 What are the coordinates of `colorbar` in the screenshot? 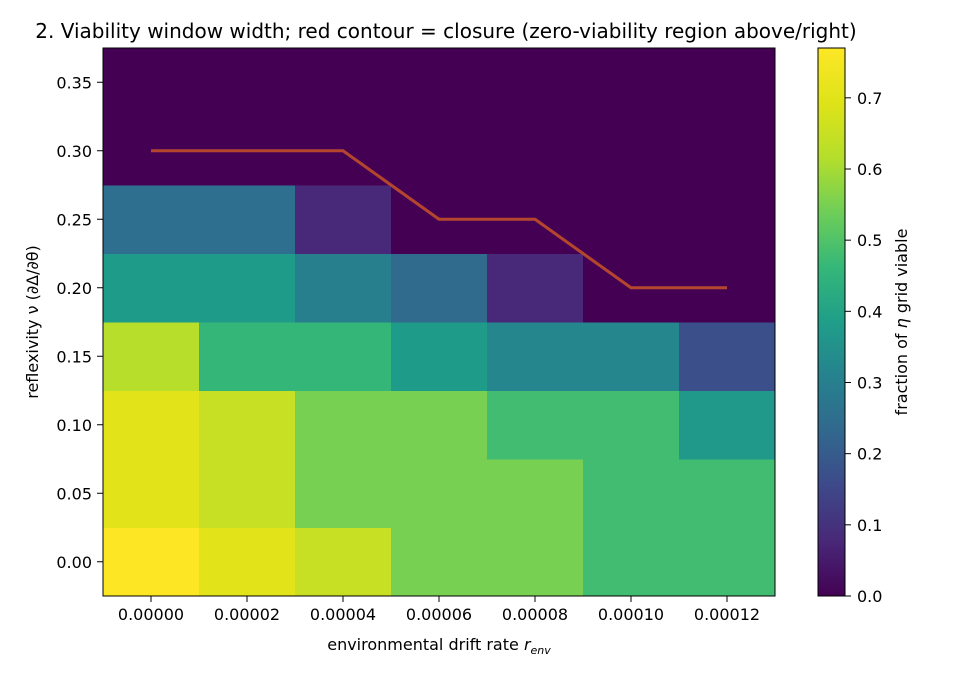 It's located at (831, 322).